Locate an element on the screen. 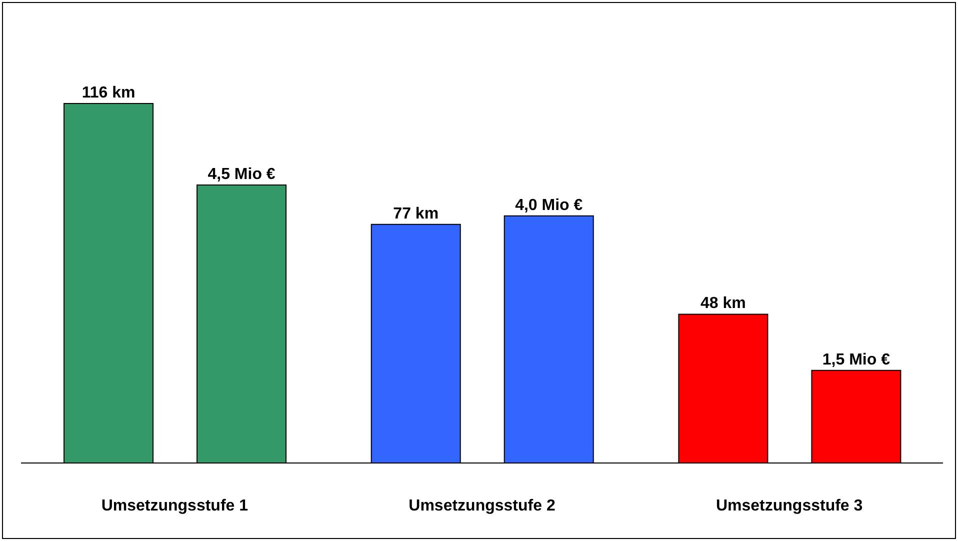  data-label: 77 km is located at coordinates (416, 213).